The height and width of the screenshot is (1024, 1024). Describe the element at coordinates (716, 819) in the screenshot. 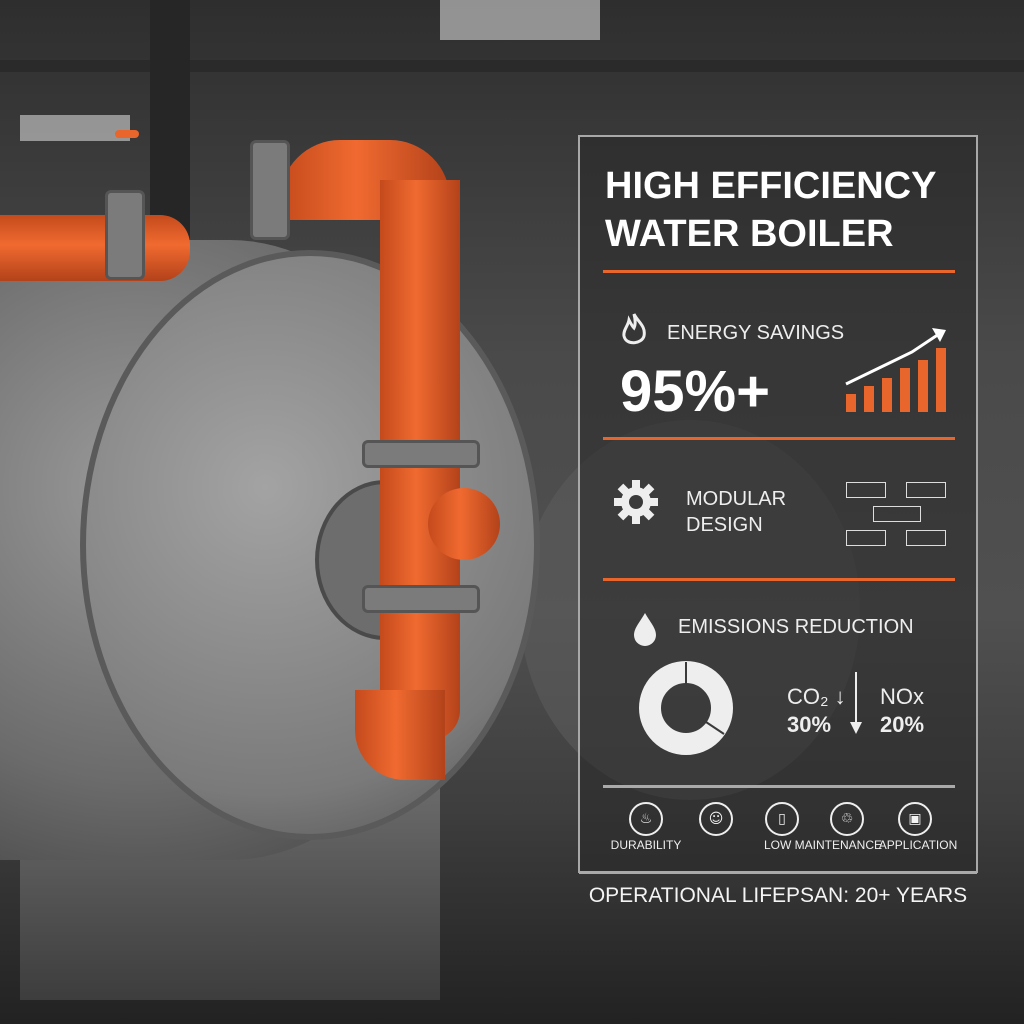

I see `badge-icon: ☺` at that location.